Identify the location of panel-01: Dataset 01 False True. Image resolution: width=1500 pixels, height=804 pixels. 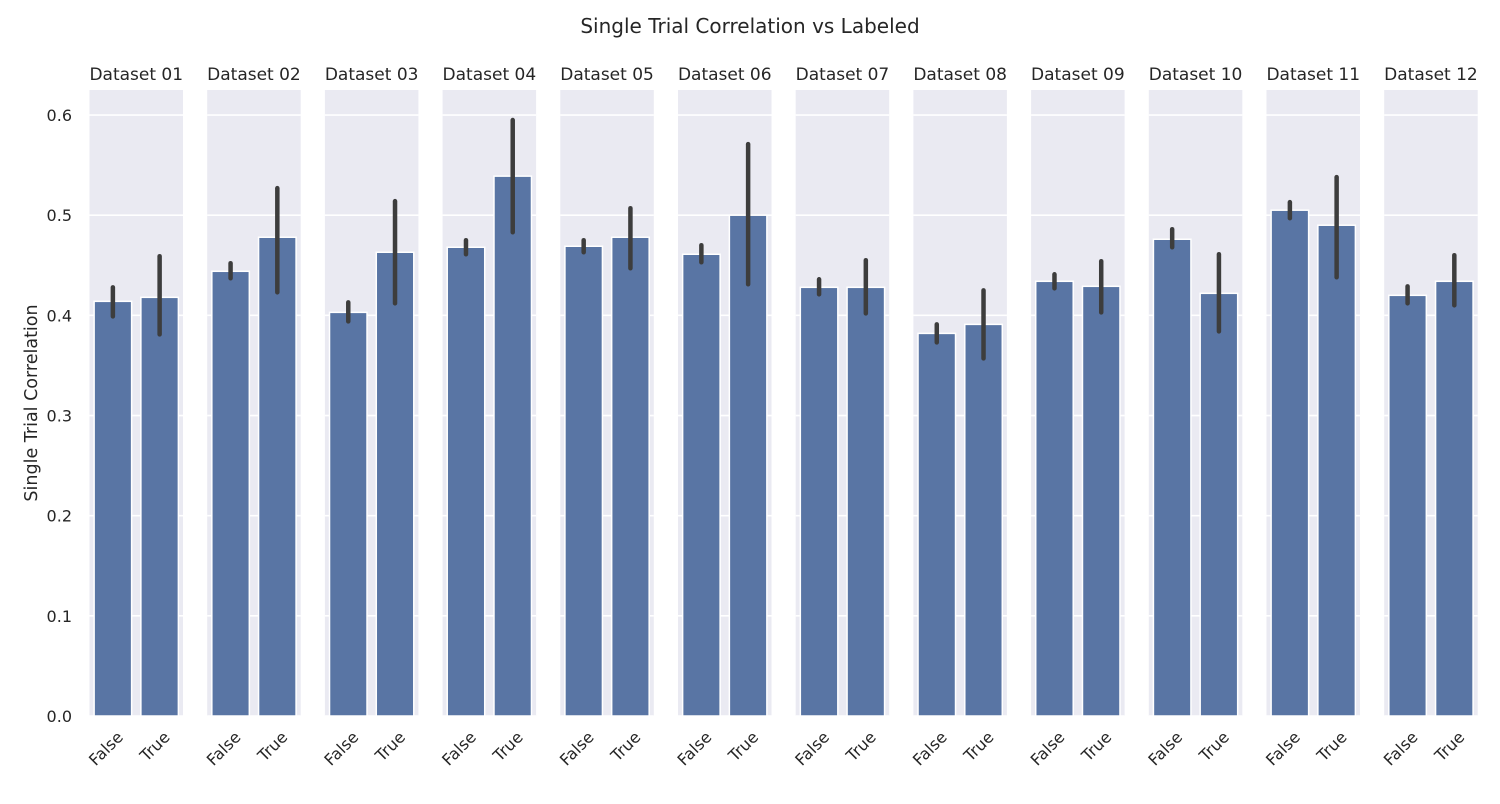
(134, 417).